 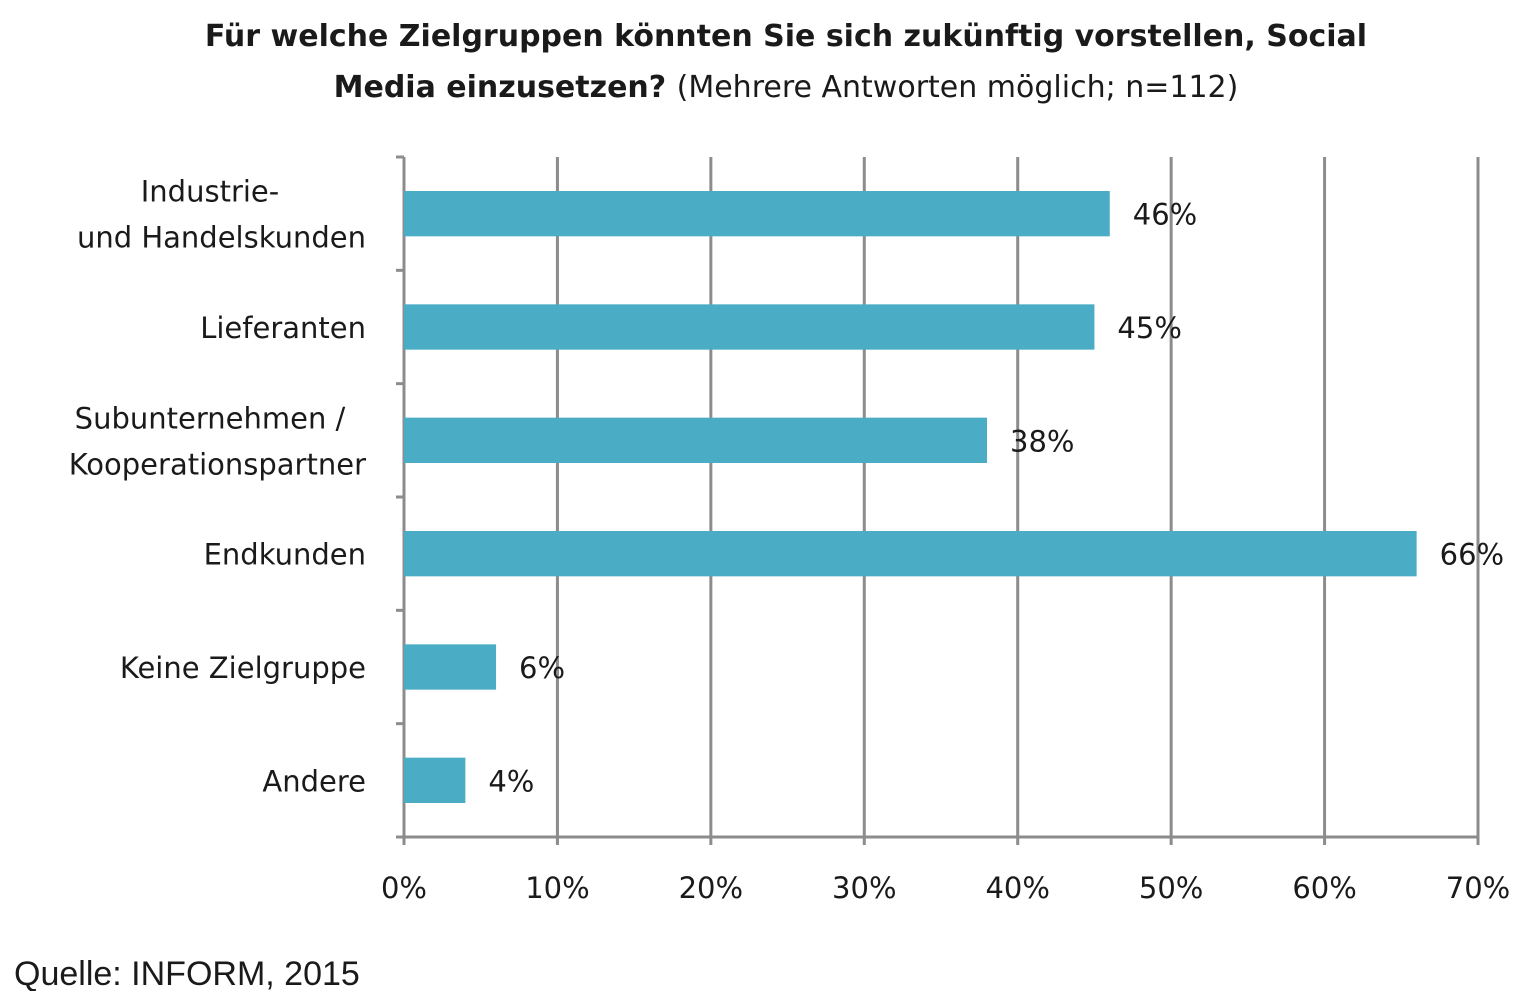 I want to click on category-label-line: Industrie-, so click(x=210, y=192).